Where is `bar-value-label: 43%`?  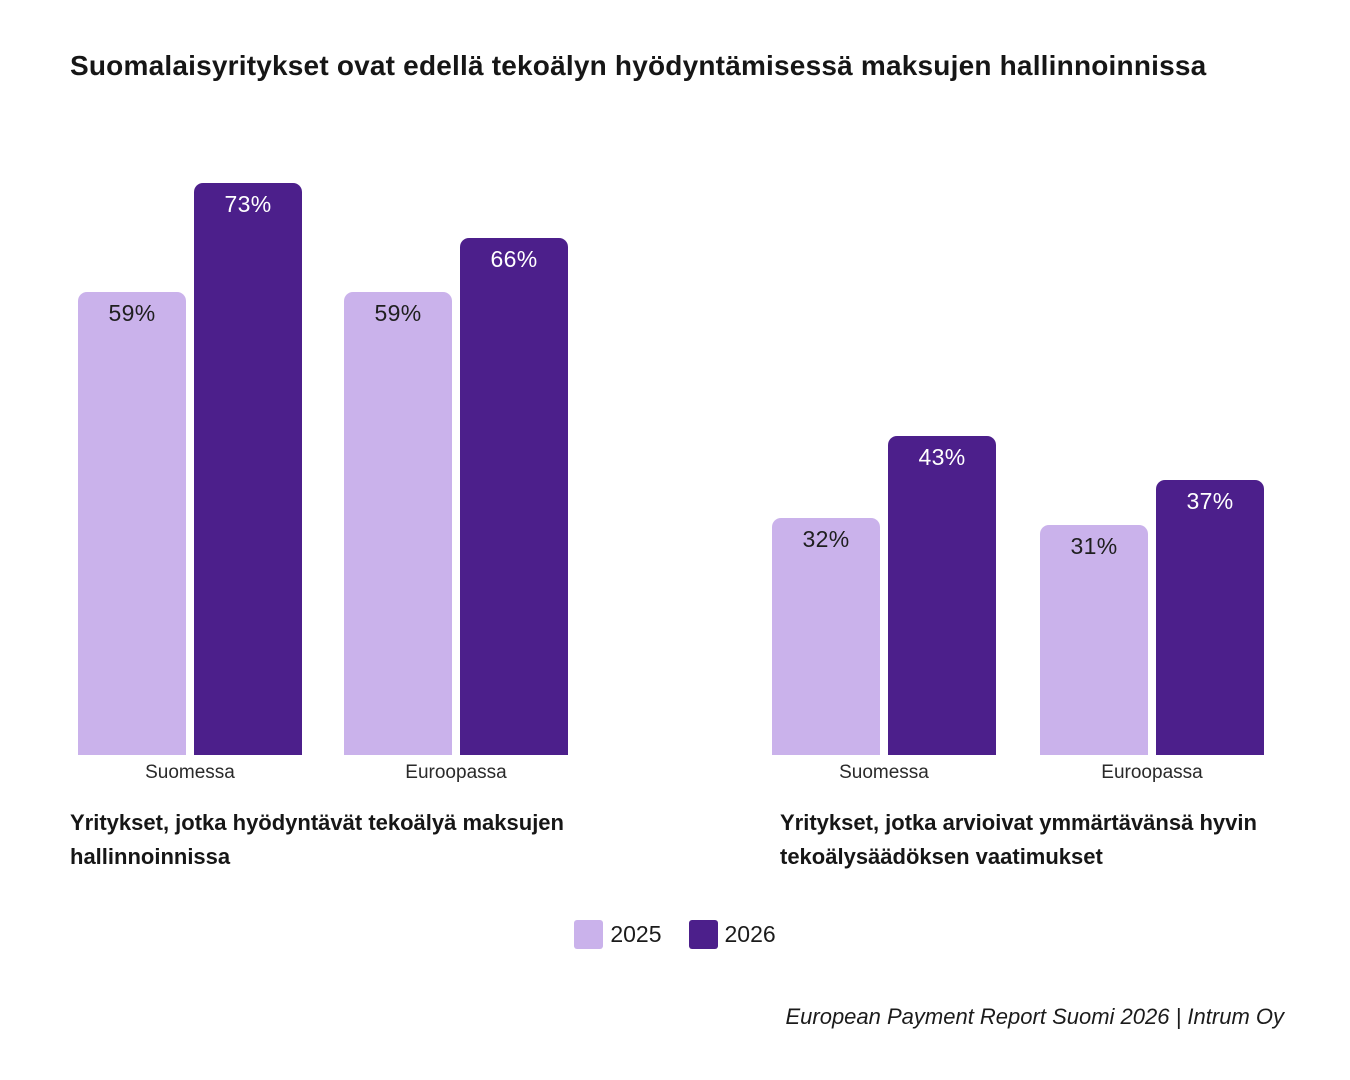 bar-value-label: 43% is located at coordinates (942, 457).